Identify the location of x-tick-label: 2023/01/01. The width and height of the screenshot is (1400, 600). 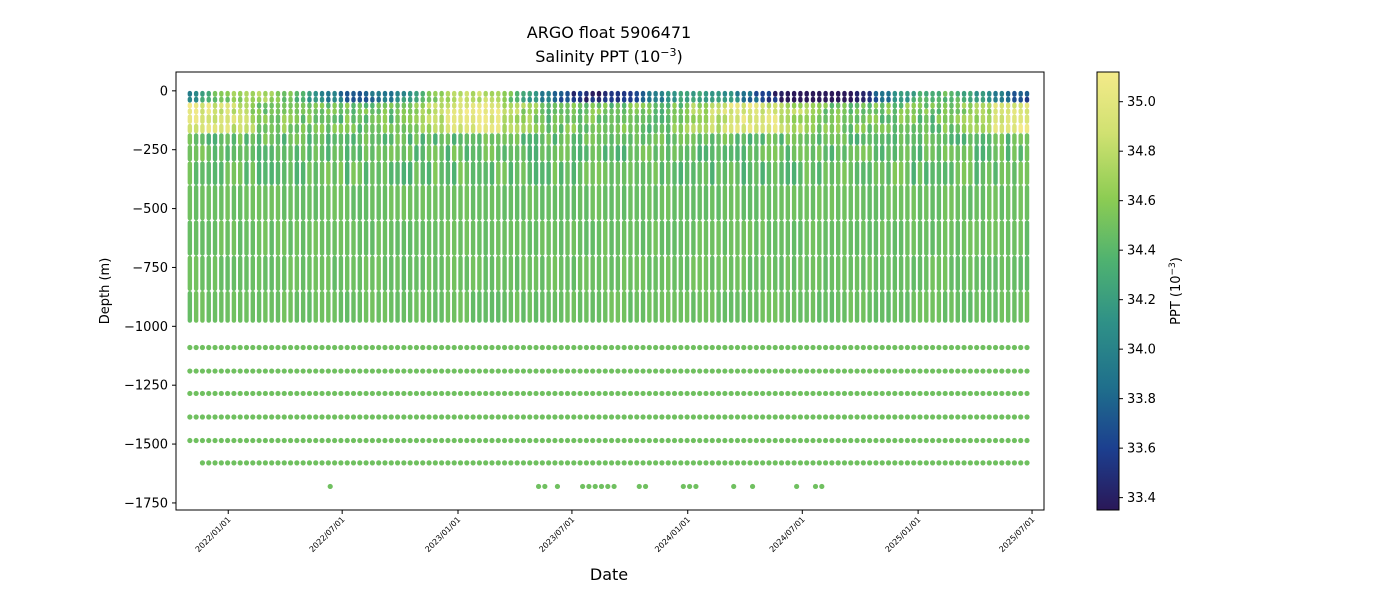
(442, 534).